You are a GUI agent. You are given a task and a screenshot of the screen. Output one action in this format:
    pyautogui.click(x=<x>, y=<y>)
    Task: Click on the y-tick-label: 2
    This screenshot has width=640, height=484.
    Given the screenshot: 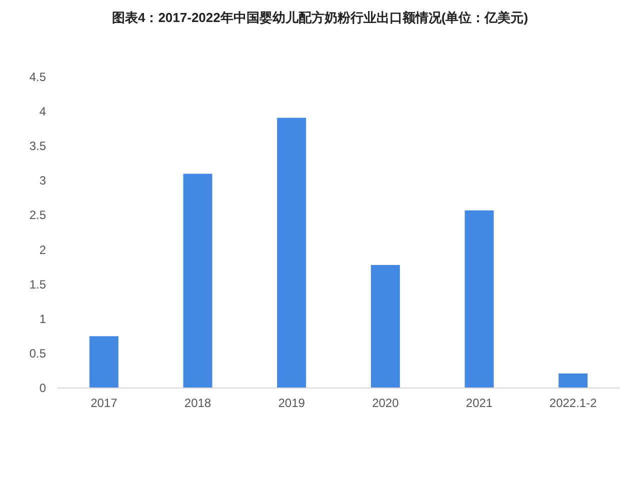 What is the action you would take?
    pyautogui.click(x=42, y=249)
    